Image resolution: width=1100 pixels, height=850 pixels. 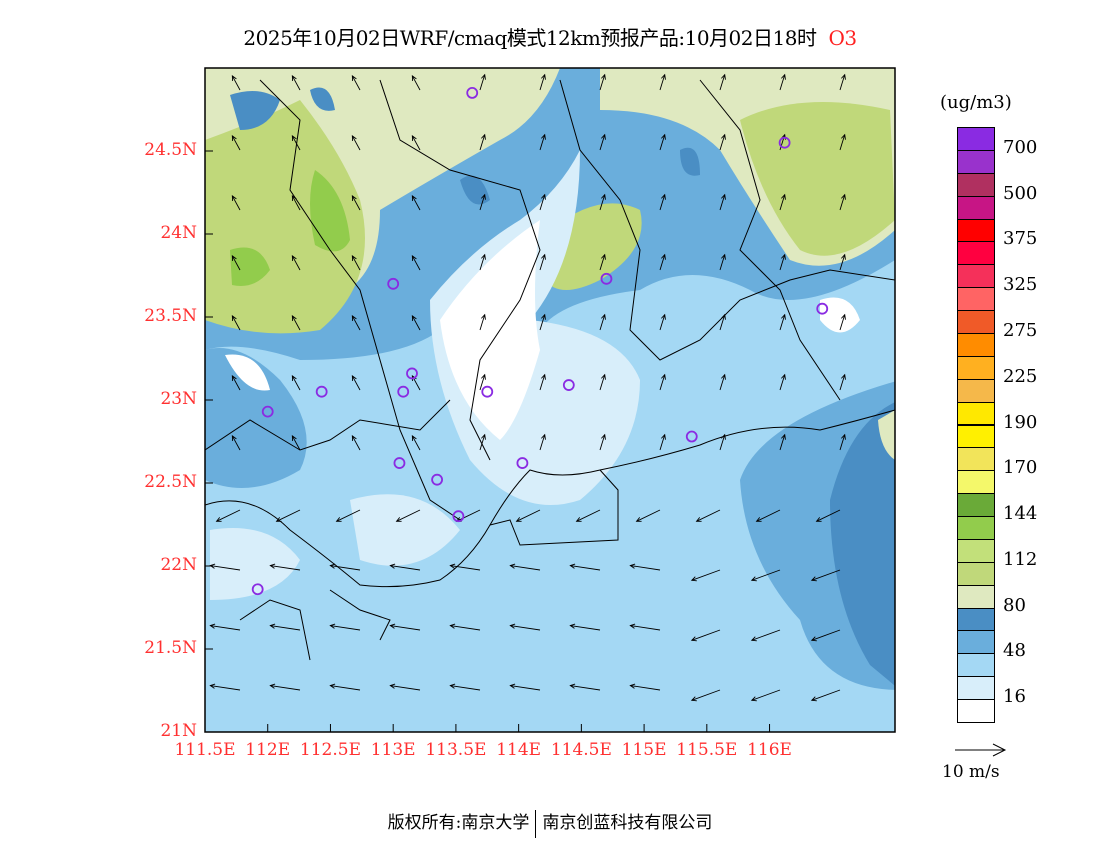 I want to click on lon-label: 113.5E, so click(x=456, y=750).